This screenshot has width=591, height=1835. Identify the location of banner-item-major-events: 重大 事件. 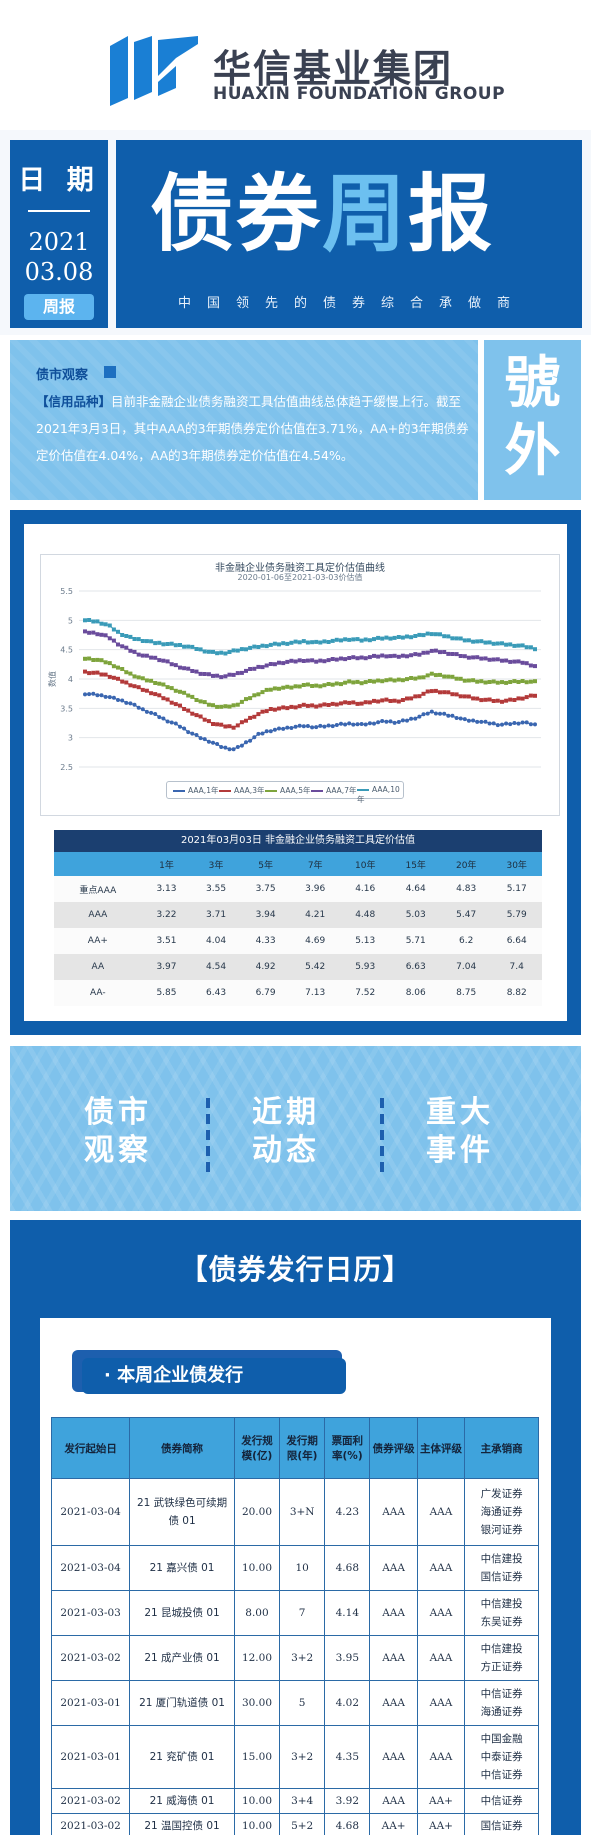
(460, 1132).